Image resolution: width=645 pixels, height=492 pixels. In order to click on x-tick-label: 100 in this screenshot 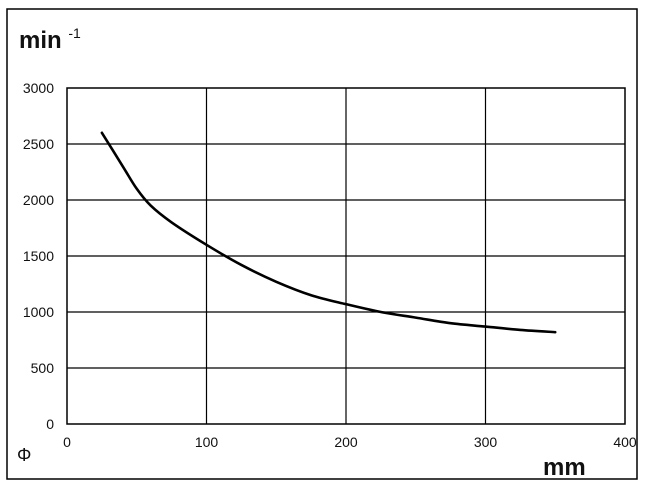, I will do `click(207, 442)`.